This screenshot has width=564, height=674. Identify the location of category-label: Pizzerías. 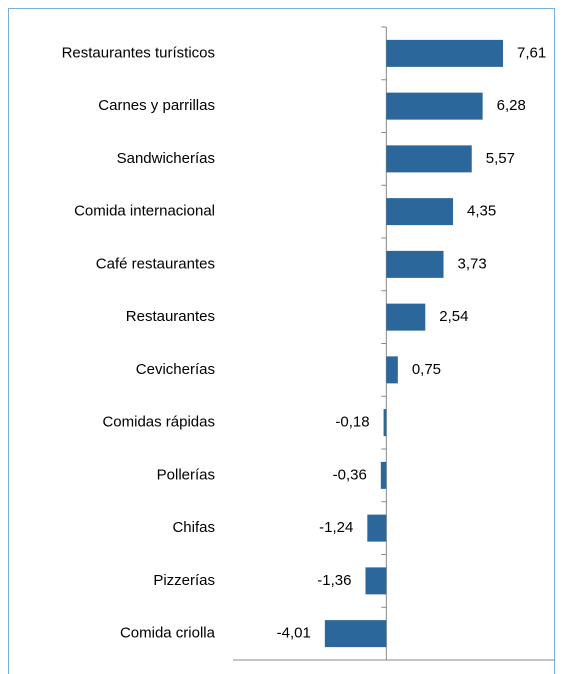
(184, 580).